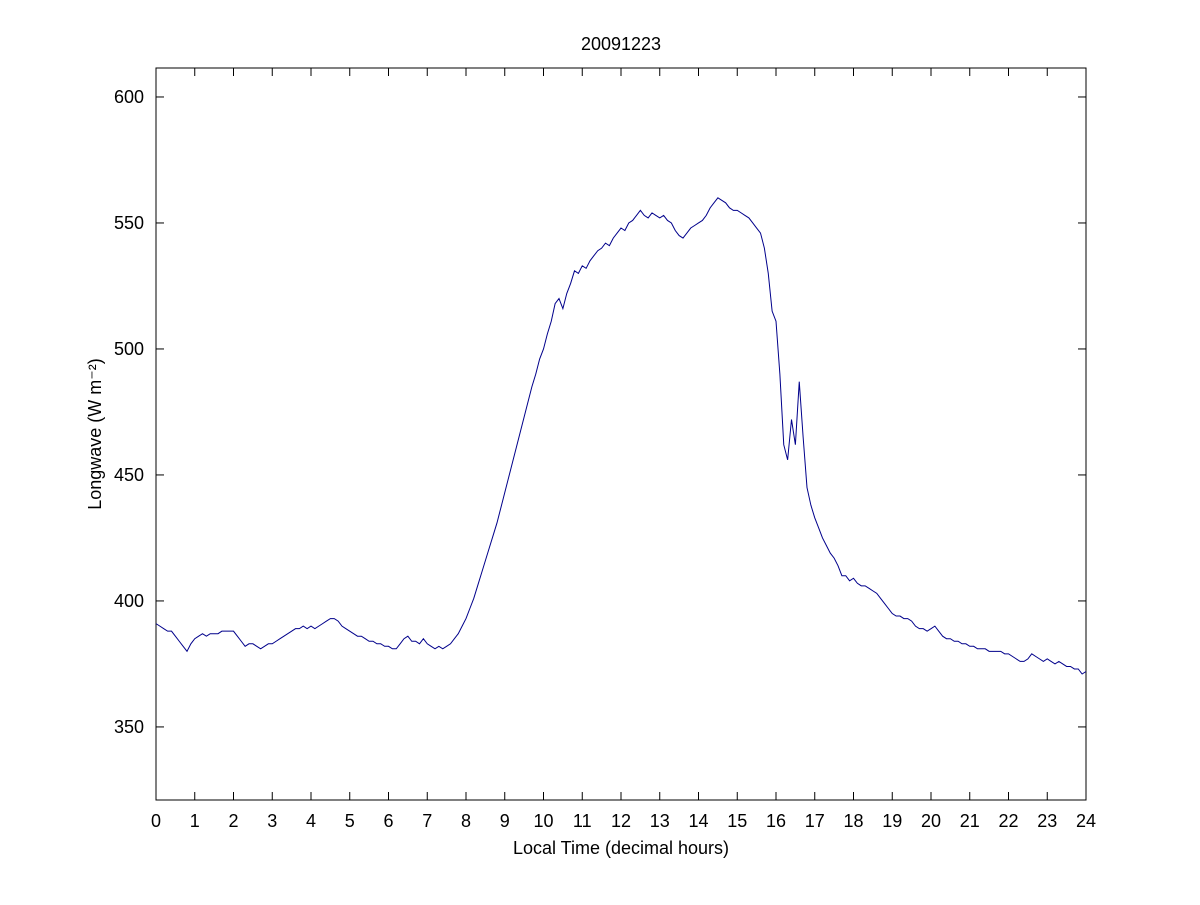 This screenshot has width=1200, height=905. I want to click on x-tick-label: 0, so click(156, 821).